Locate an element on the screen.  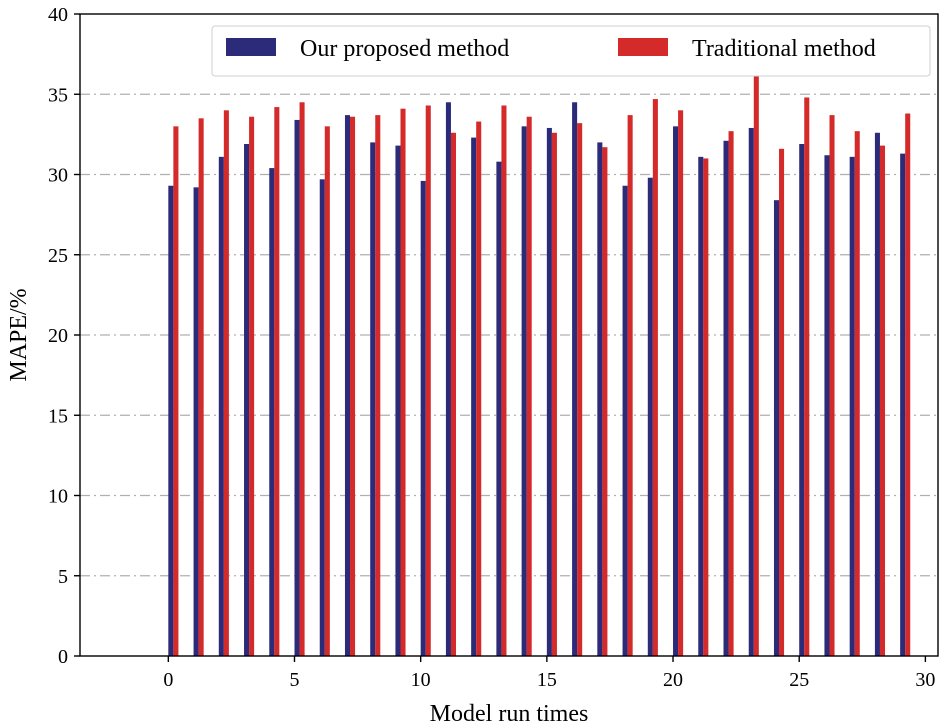
y-tick-label-10: 10 is located at coordinates (58, 497).